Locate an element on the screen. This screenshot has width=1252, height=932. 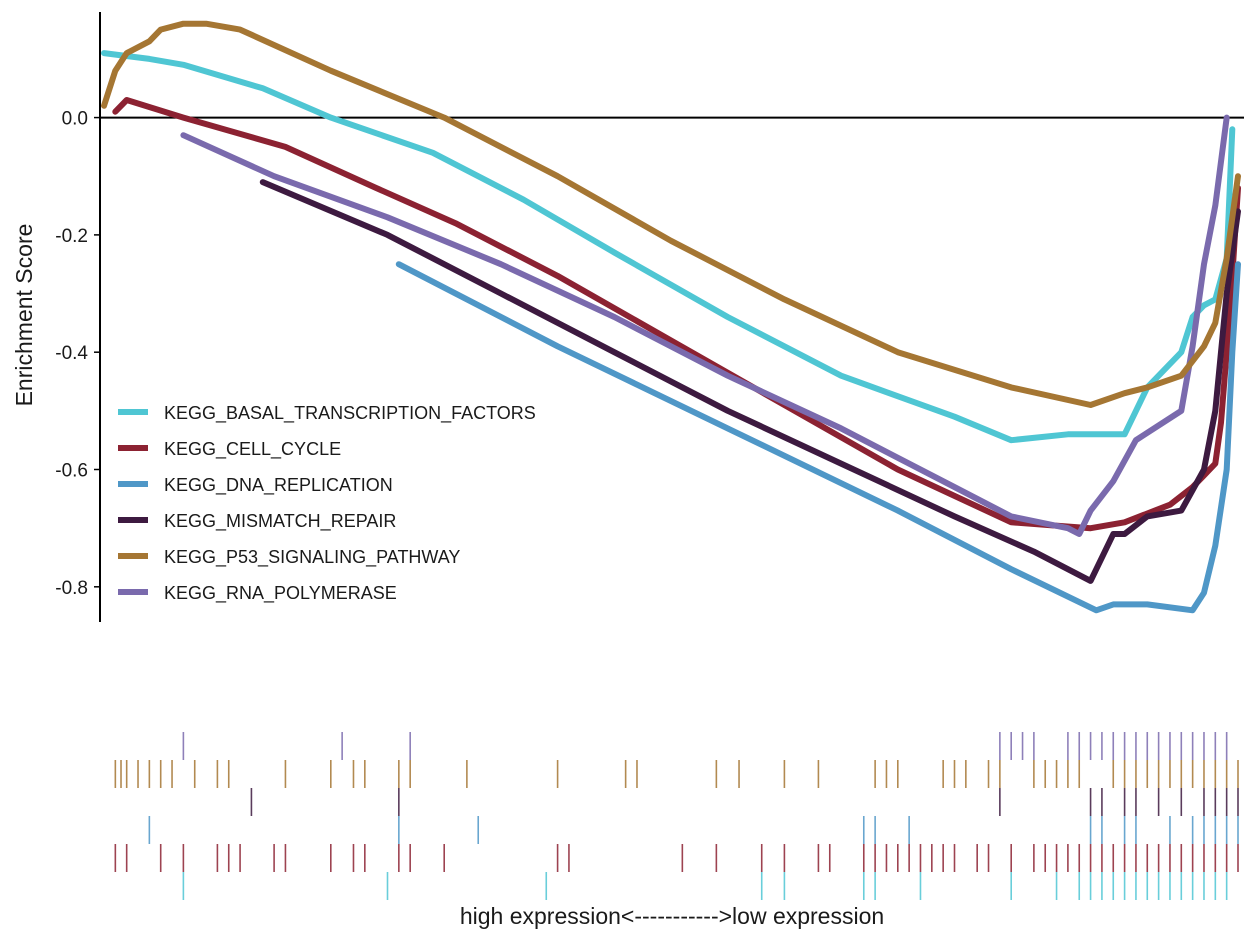
y-tick-label: -0.2 is located at coordinates (71, 236).